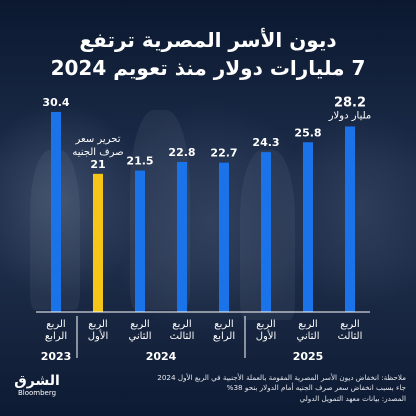  Describe the element at coordinates (37, 381) in the screenshot. I see `logo-main-text: الشرق` at that location.